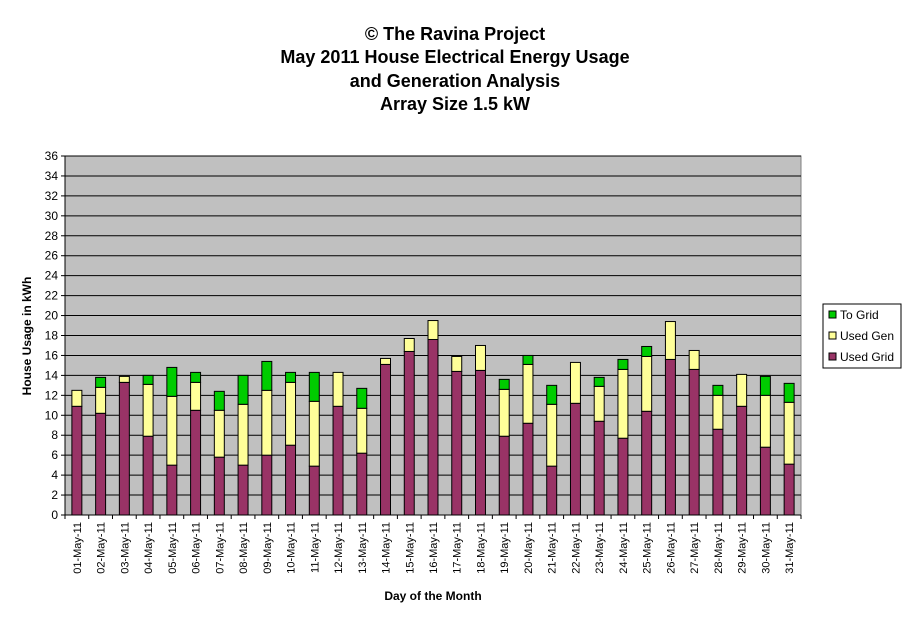  I want to click on x-tick-label: 29-May-11, so click(743, 548).